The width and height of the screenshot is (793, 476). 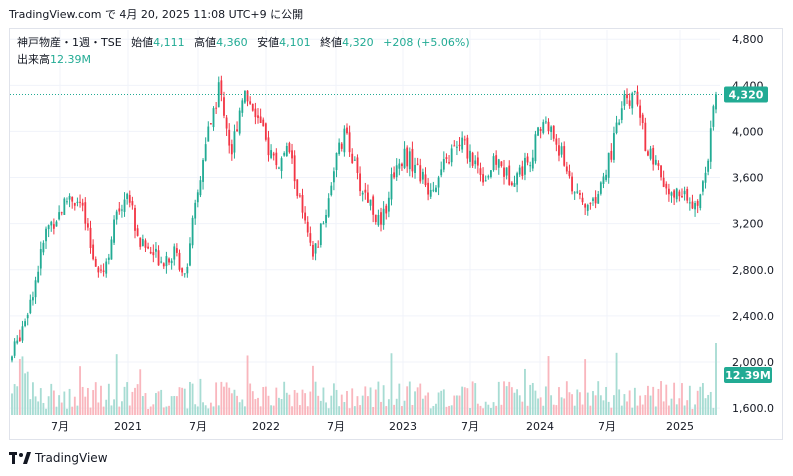 What do you see at coordinates (69, 42) in the screenshot?
I see `symbol-label: 神戸物産・1週・TSE` at bounding box center [69, 42].